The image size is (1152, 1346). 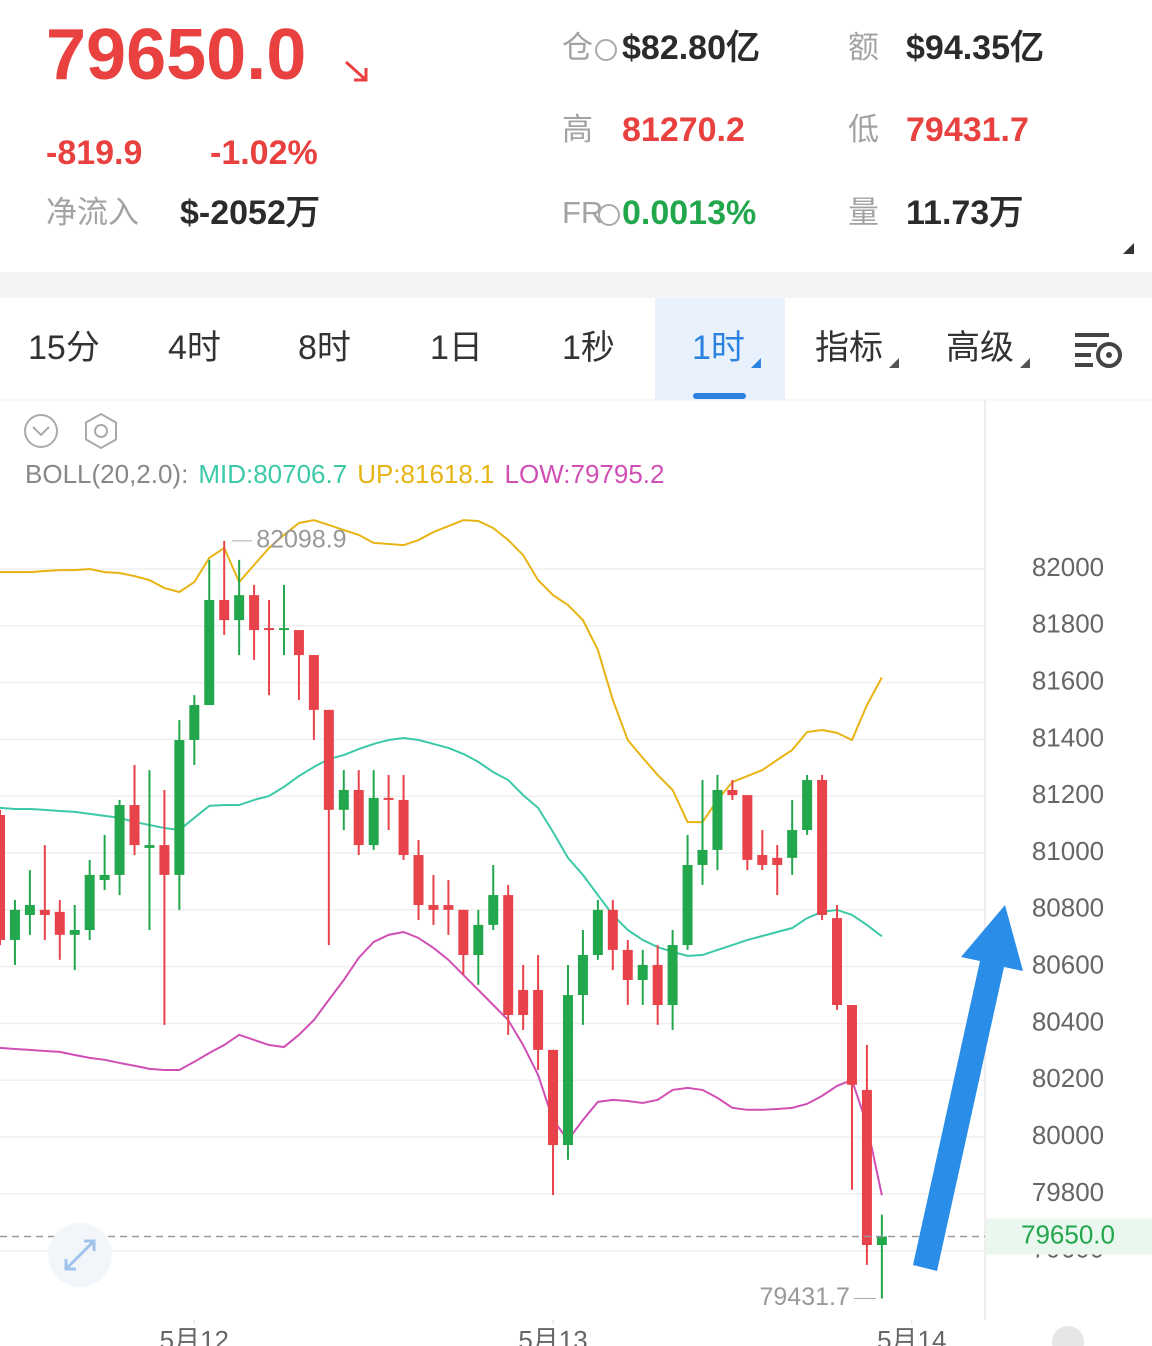 I want to click on kline-icon, so click(x=1068, y=1336).